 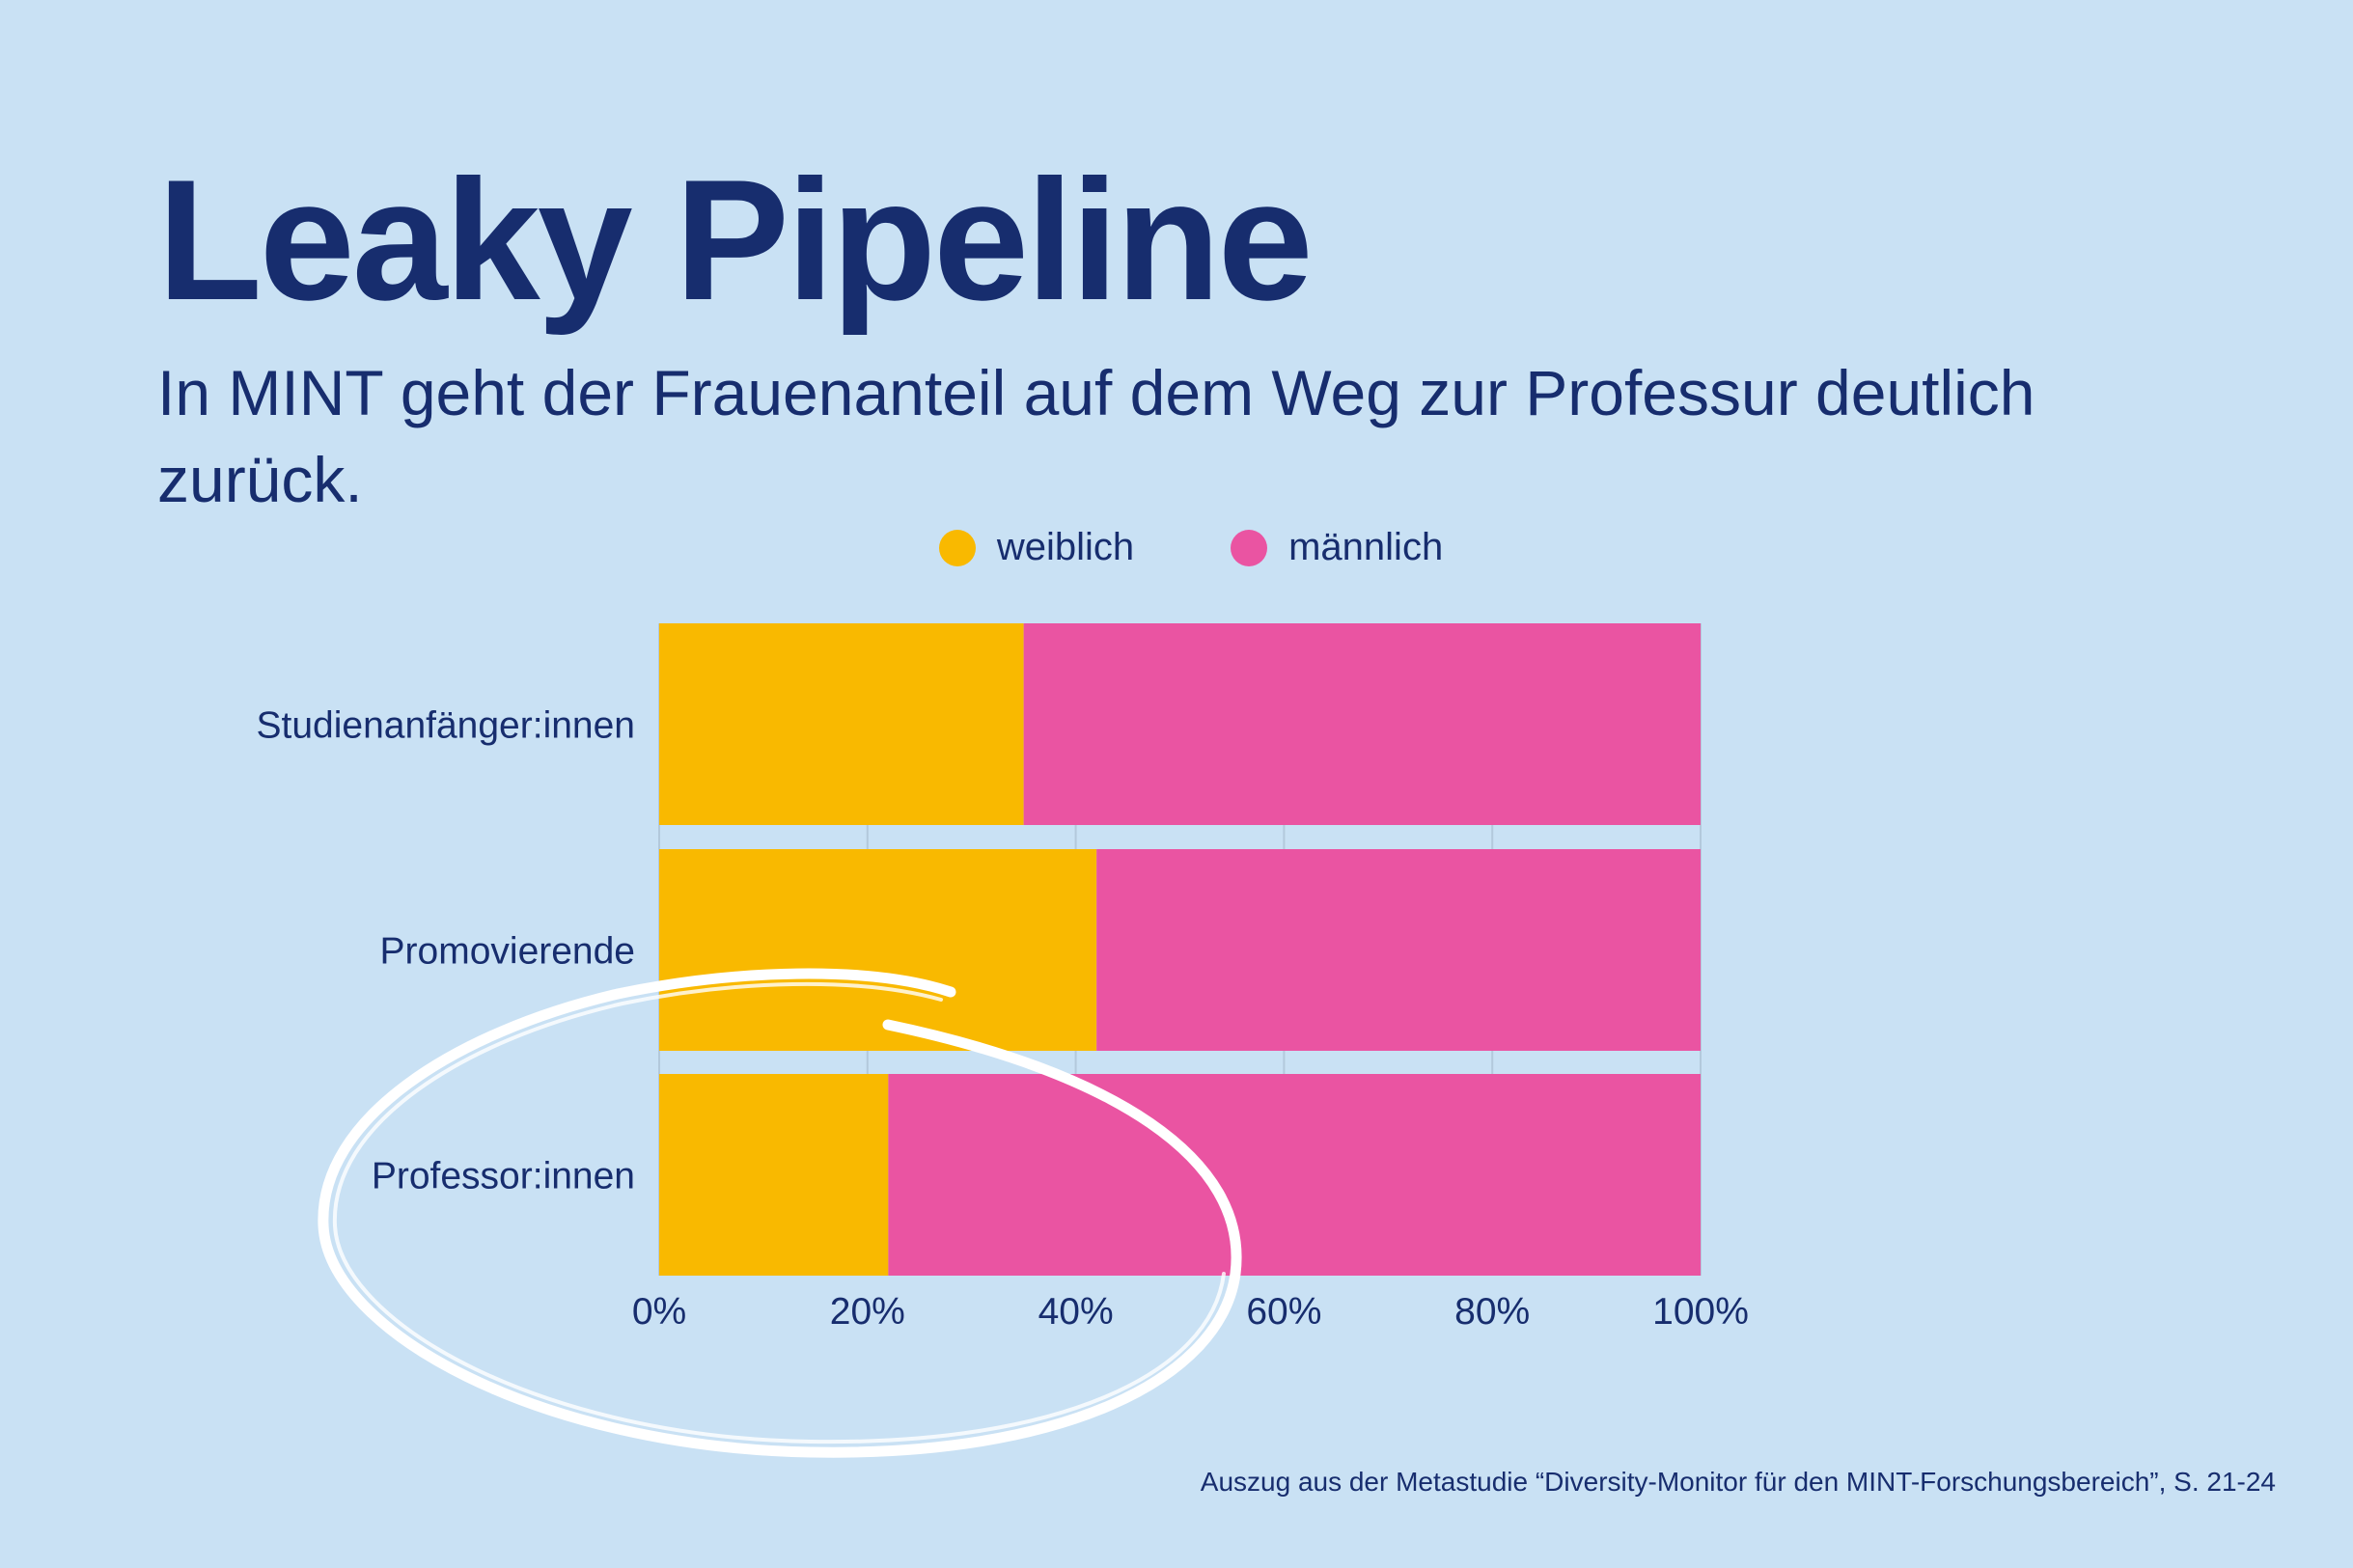 What do you see at coordinates (1366, 547) in the screenshot?
I see `legend-label-maennlich: männlich` at bounding box center [1366, 547].